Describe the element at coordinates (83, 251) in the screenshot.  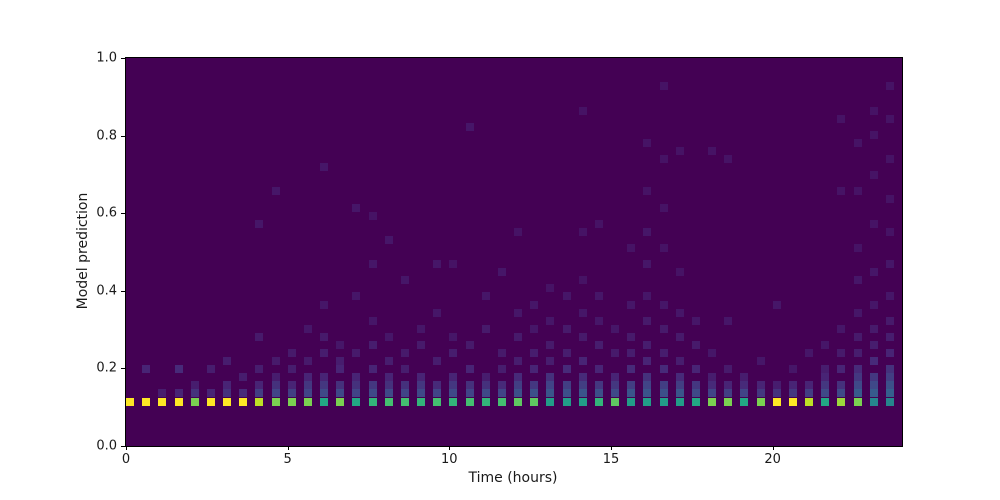
I see `y-axis-label: Model prediction` at that location.